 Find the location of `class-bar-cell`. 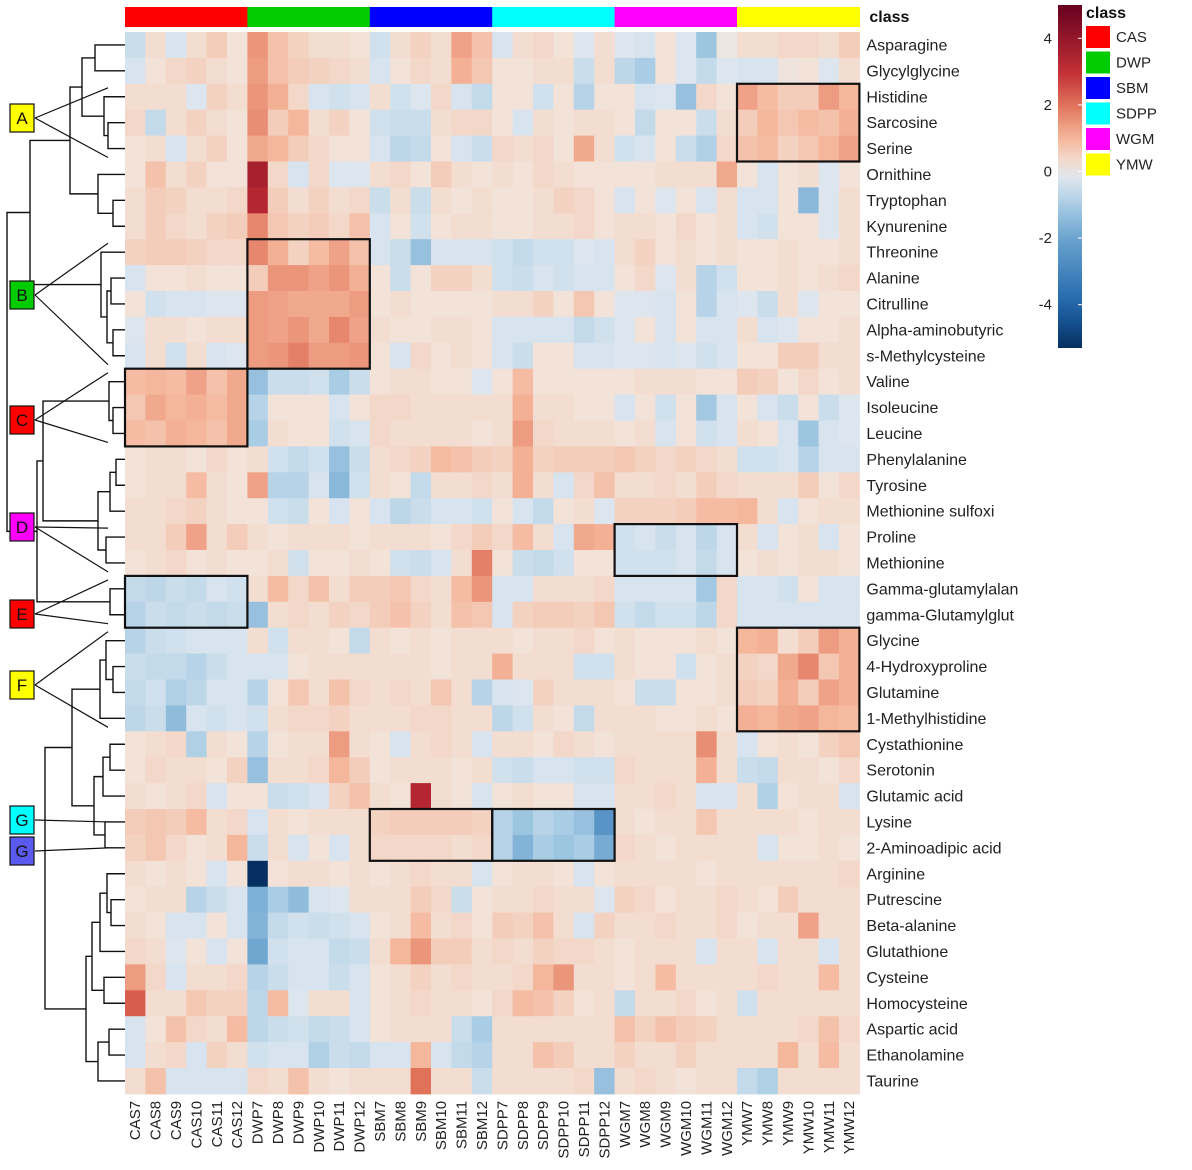

class-bar-cell is located at coordinates (625, 17).